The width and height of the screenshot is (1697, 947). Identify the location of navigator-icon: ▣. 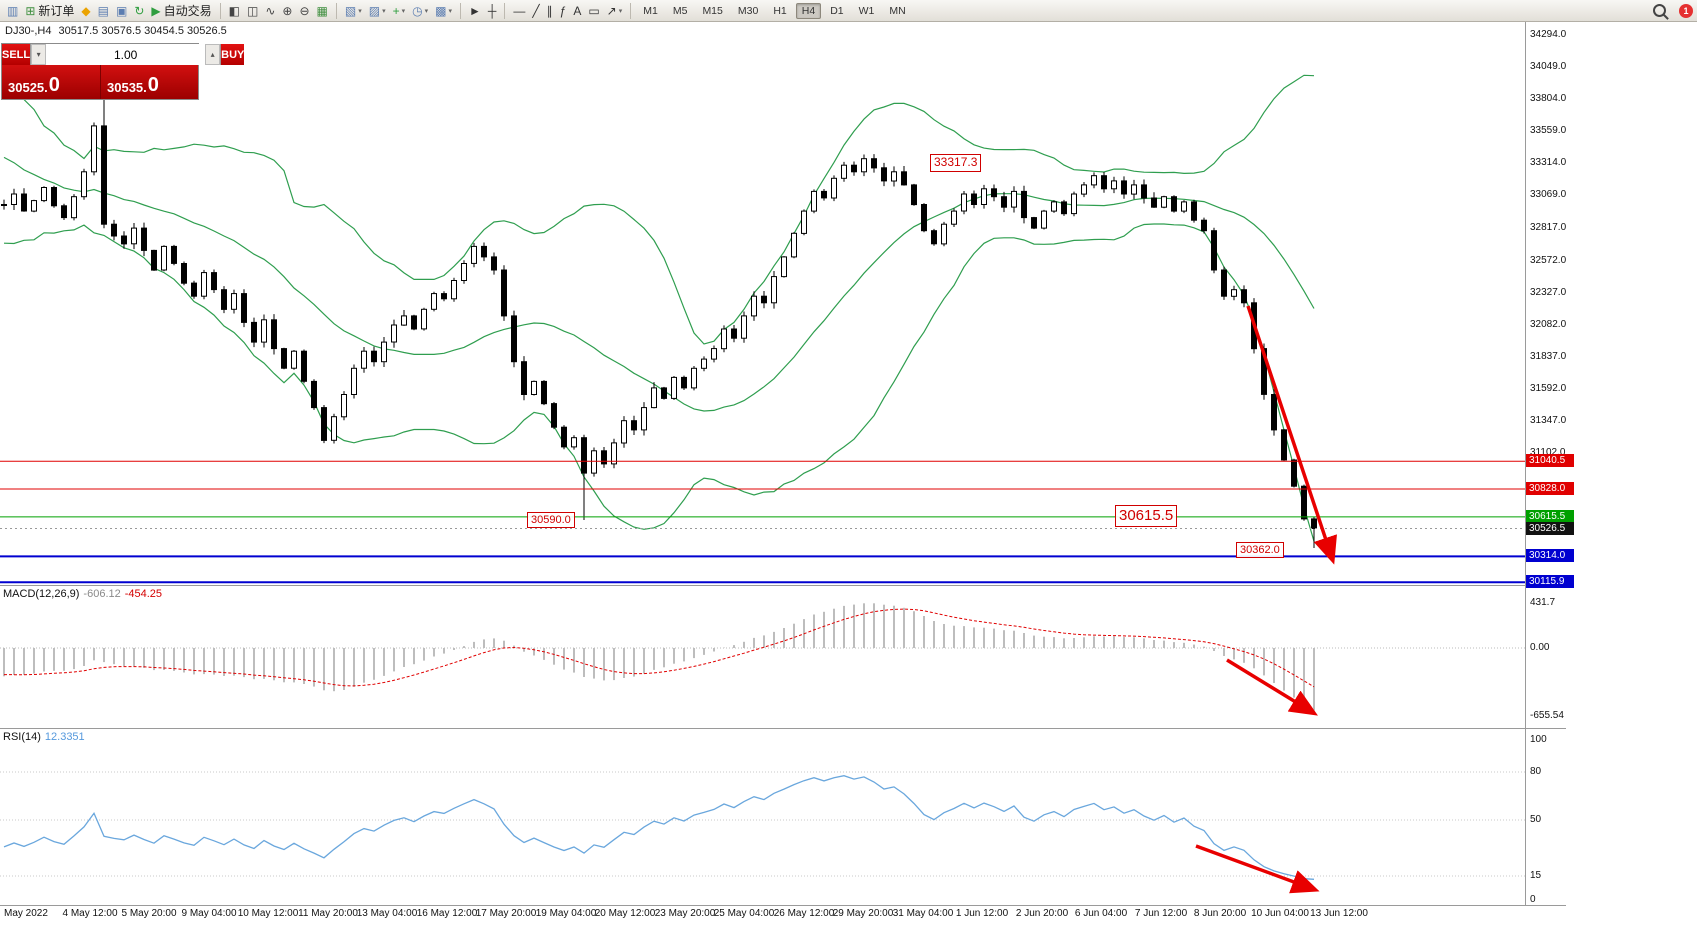
(121, 11).